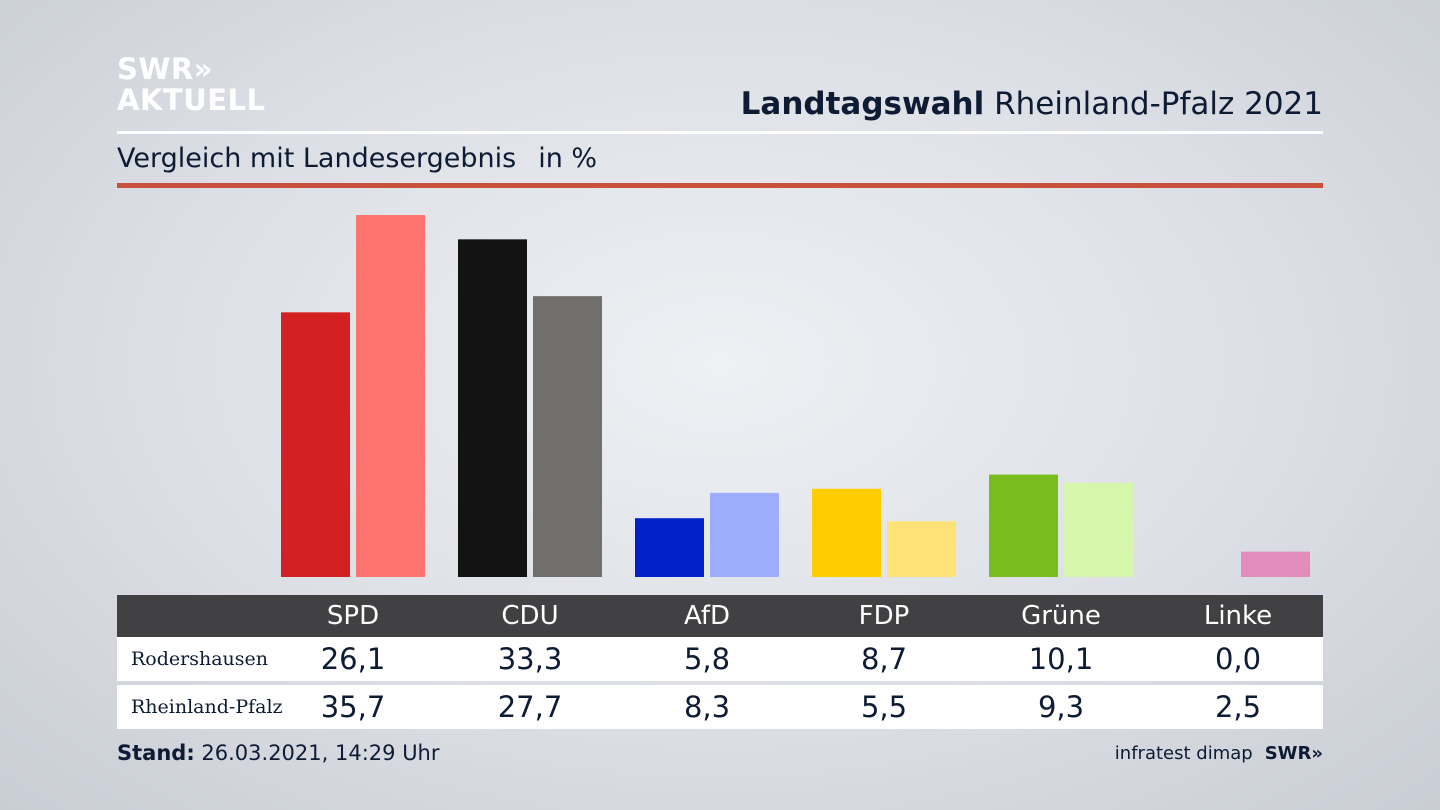 The height and width of the screenshot is (810, 1440). What do you see at coordinates (353, 707) in the screenshot?
I see `value-cell: 35,7` at bounding box center [353, 707].